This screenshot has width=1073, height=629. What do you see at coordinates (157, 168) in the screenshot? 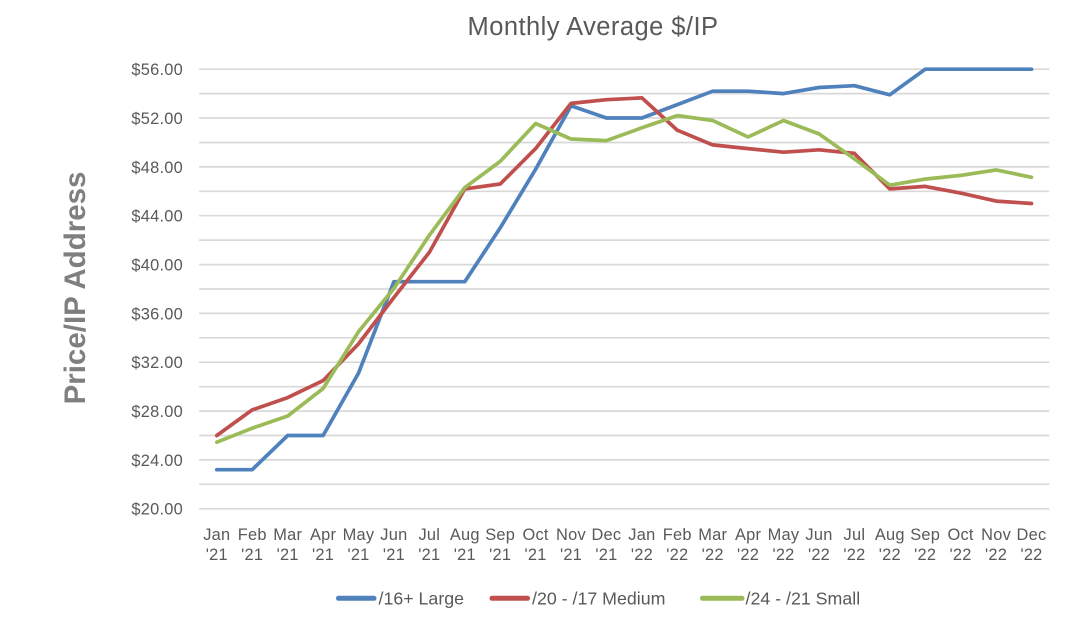
I see `svg-text: $48.00` at bounding box center [157, 168].